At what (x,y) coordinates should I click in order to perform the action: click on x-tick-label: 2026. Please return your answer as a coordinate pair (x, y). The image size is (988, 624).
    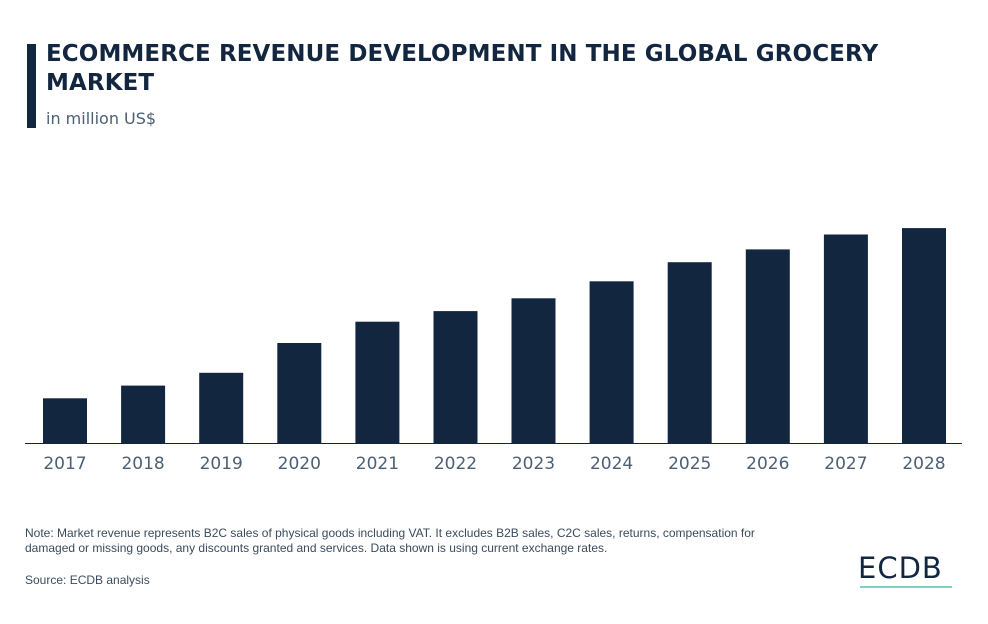
    Looking at the image, I should click on (767, 464).